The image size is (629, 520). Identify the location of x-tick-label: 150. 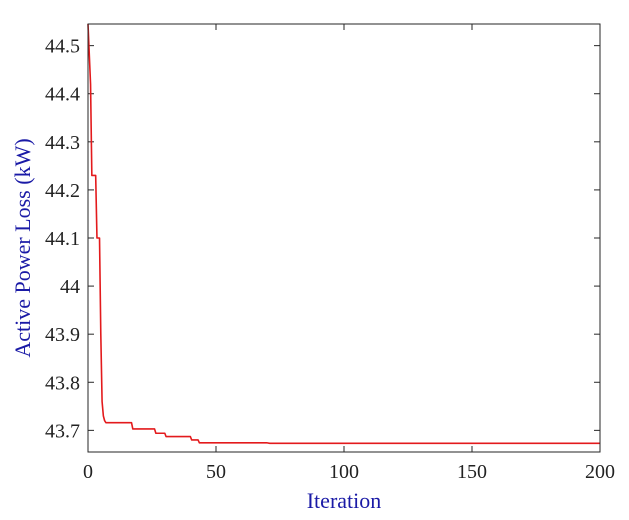
(472, 472).